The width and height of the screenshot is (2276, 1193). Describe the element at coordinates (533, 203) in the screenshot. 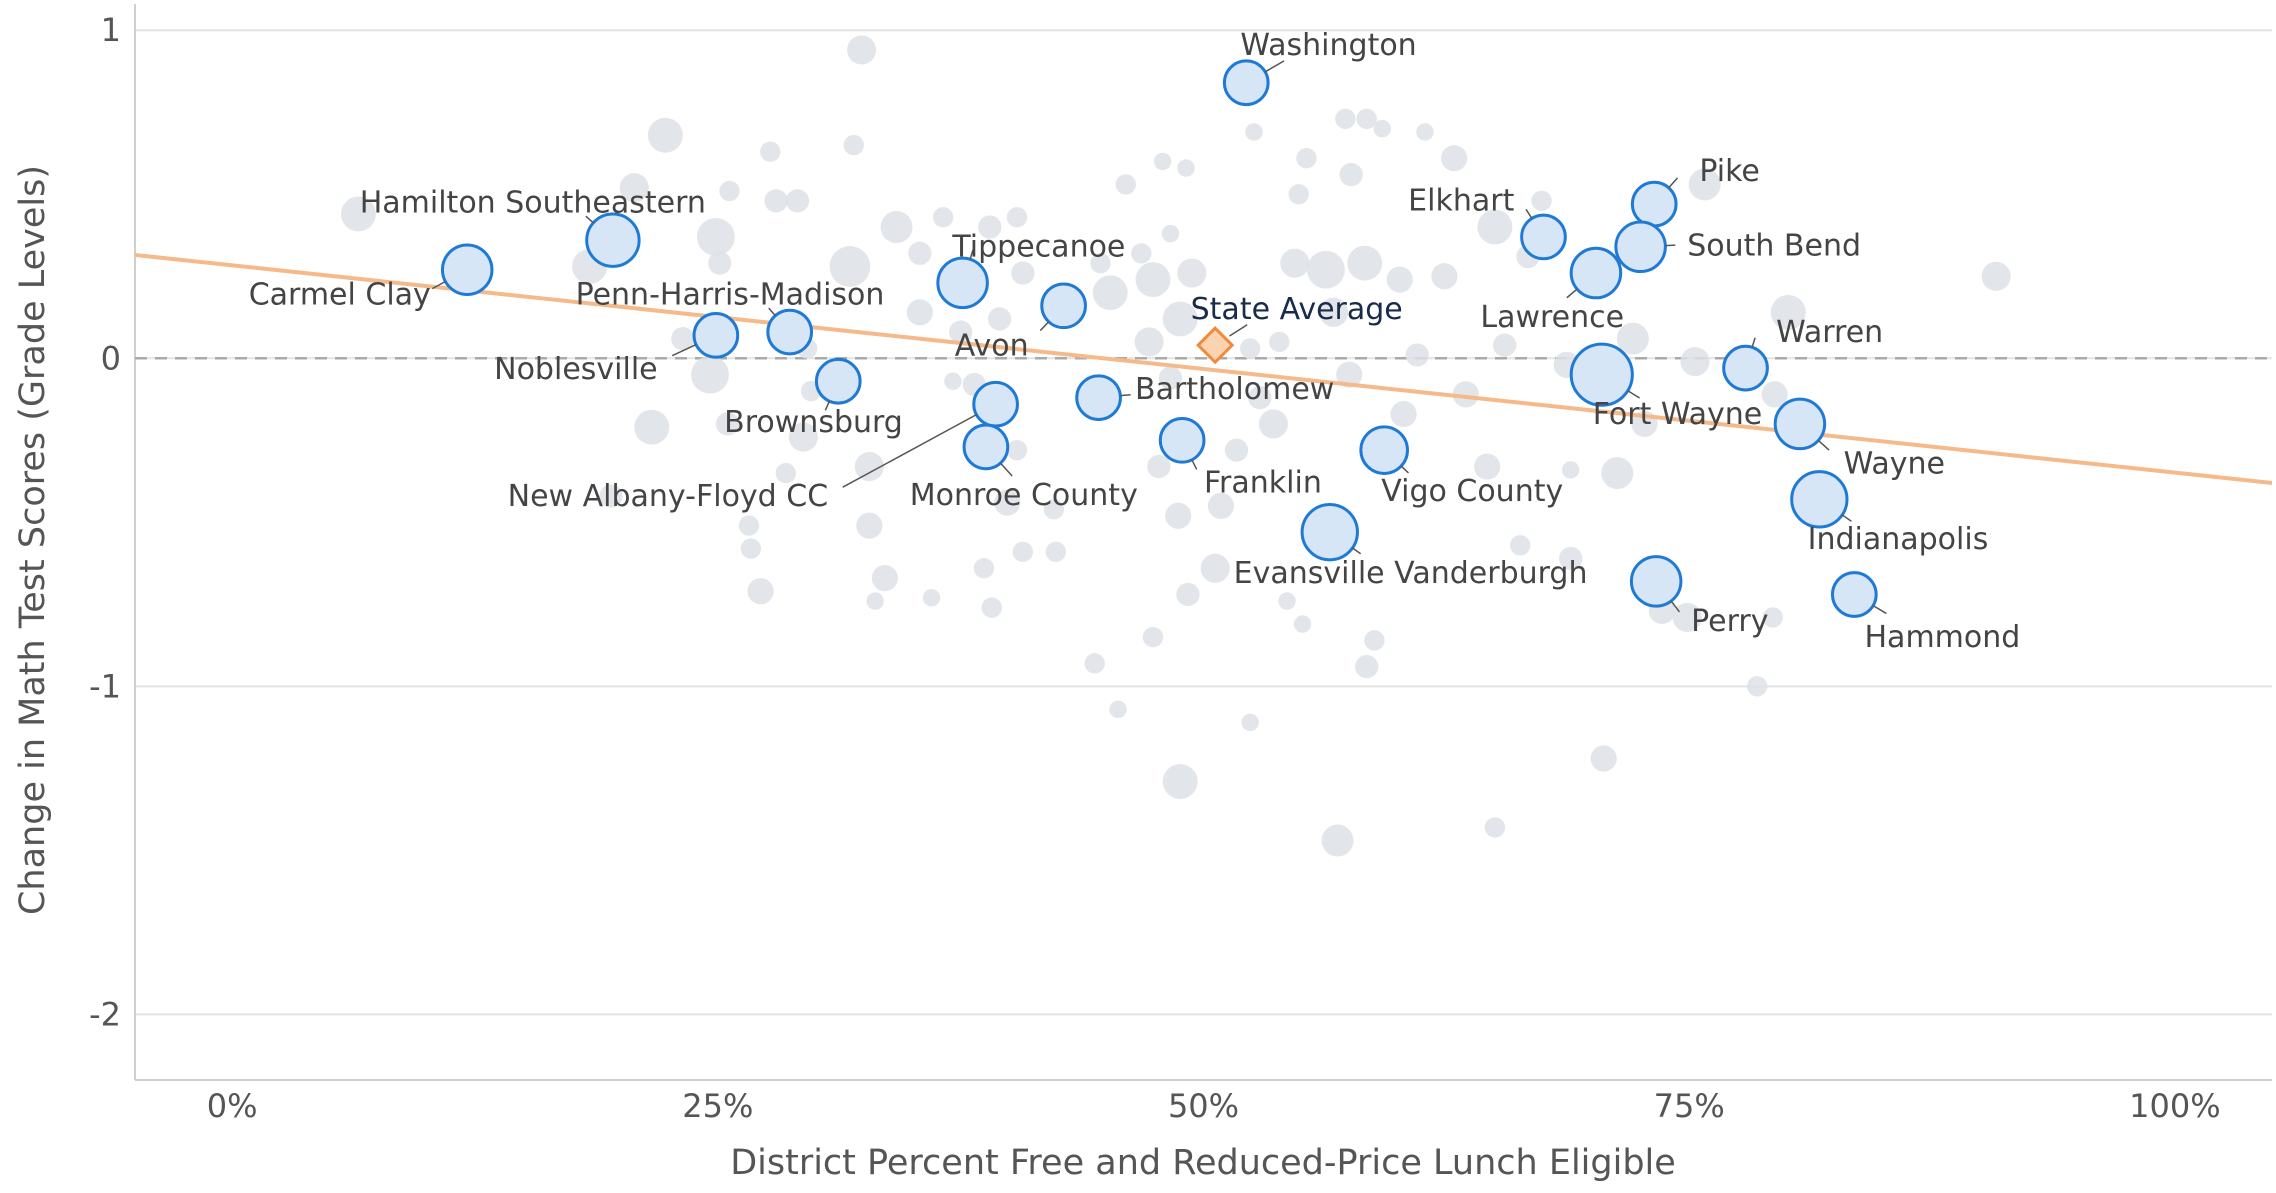

I see `district-label: Hamilton Southeastern` at that location.